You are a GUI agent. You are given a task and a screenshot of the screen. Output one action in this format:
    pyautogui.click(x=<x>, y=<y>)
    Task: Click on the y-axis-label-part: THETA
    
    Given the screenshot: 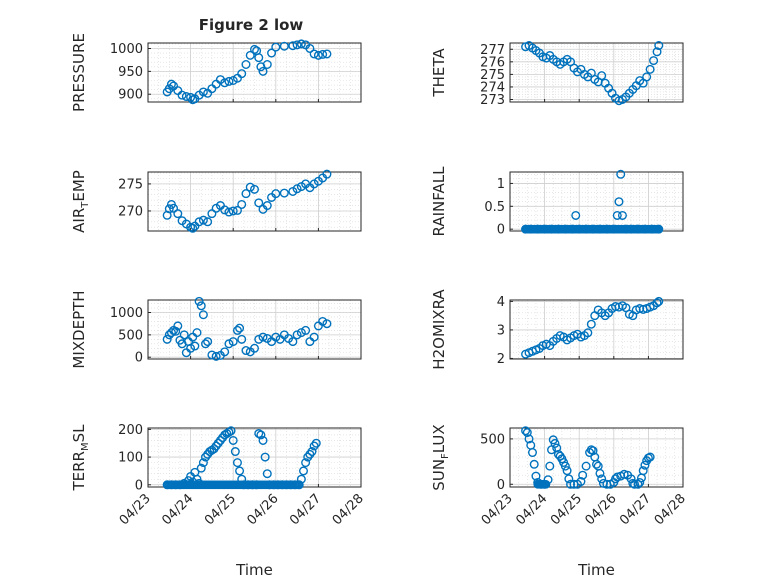 What is the action you would take?
    pyautogui.click(x=439, y=73)
    